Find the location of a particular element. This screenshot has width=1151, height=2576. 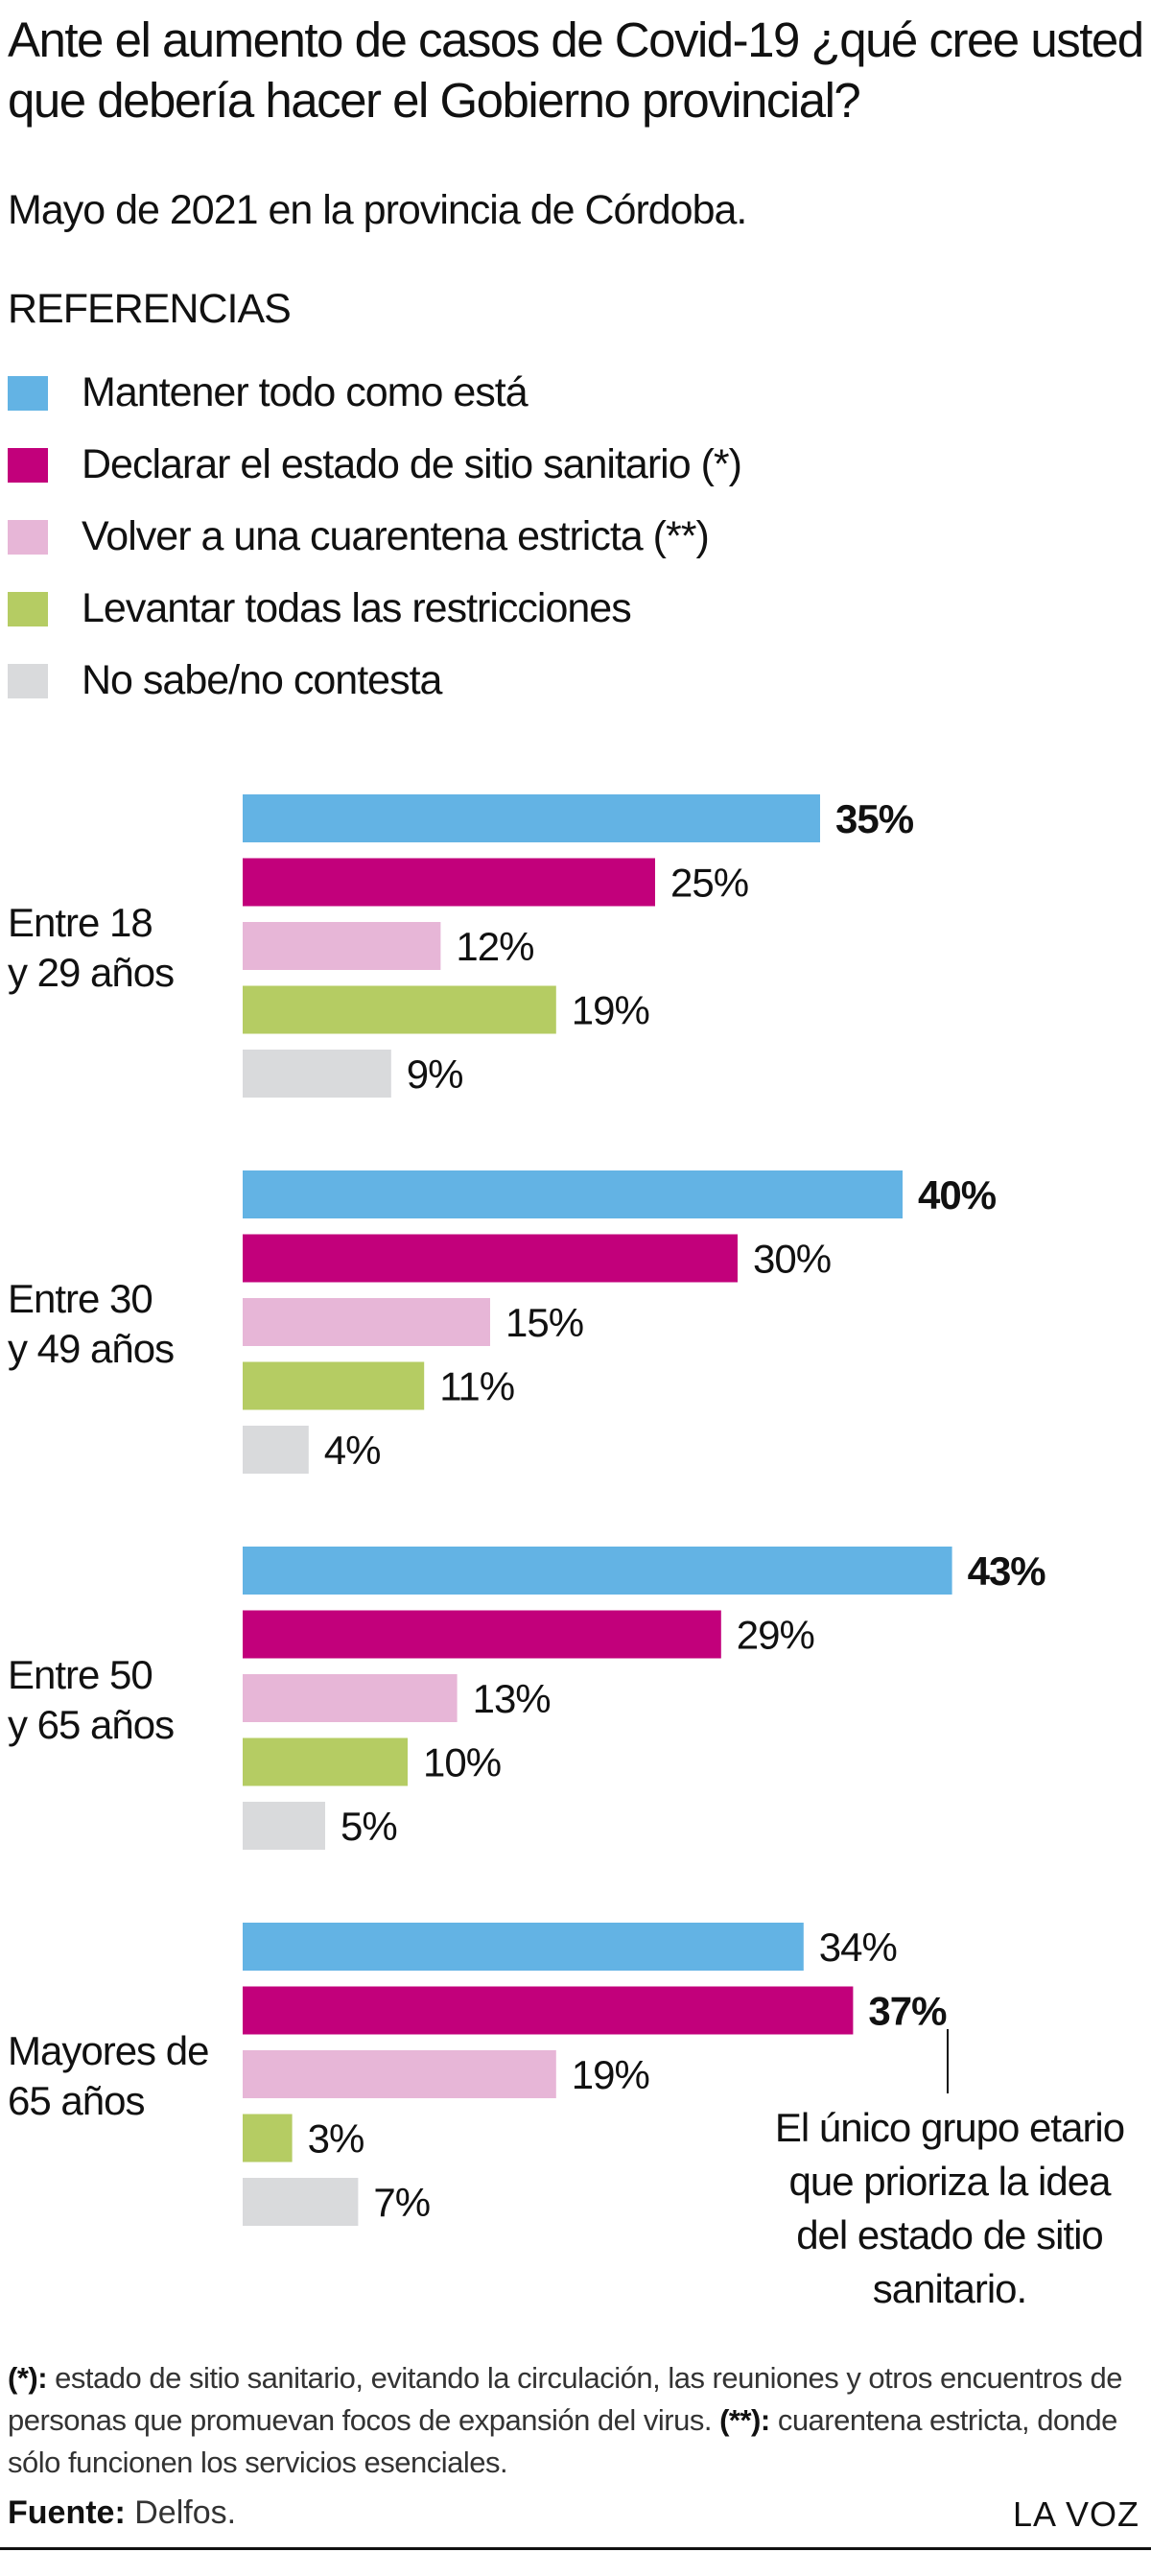

bar-value-label: 3% is located at coordinates (336, 2139).